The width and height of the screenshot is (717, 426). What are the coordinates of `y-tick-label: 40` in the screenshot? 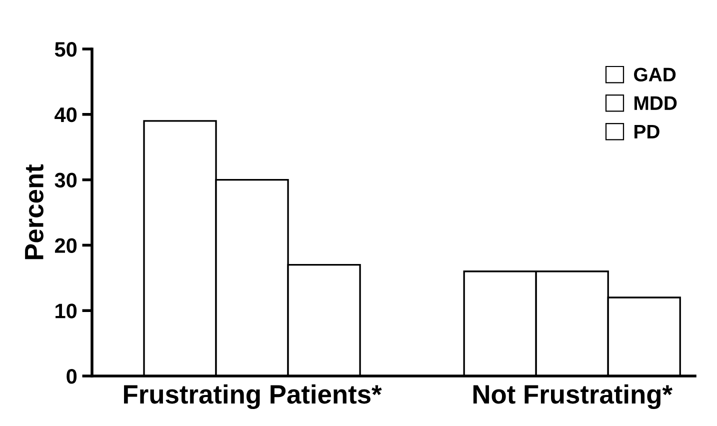 It's located at (65, 114).